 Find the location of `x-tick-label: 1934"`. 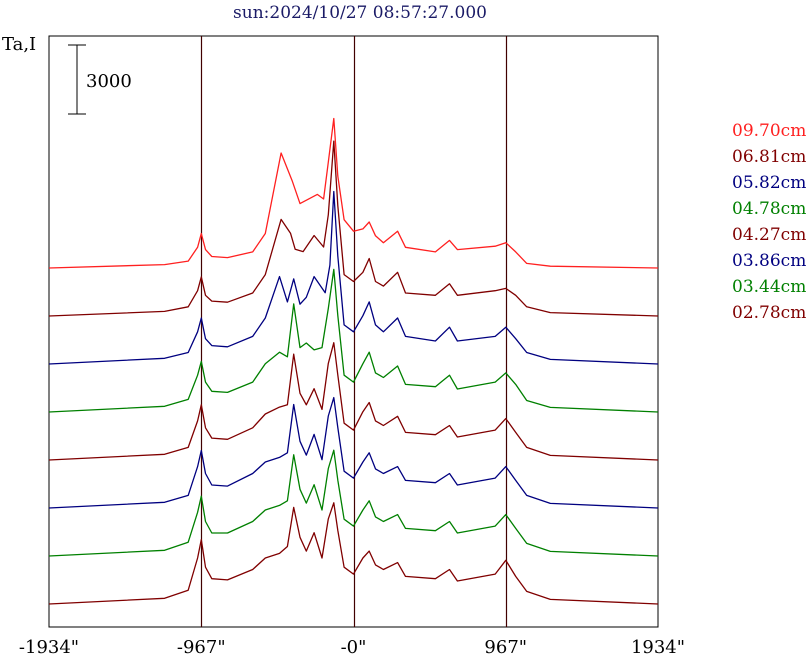

x-tick-label: 1934" is located at coordinates (658, 647).